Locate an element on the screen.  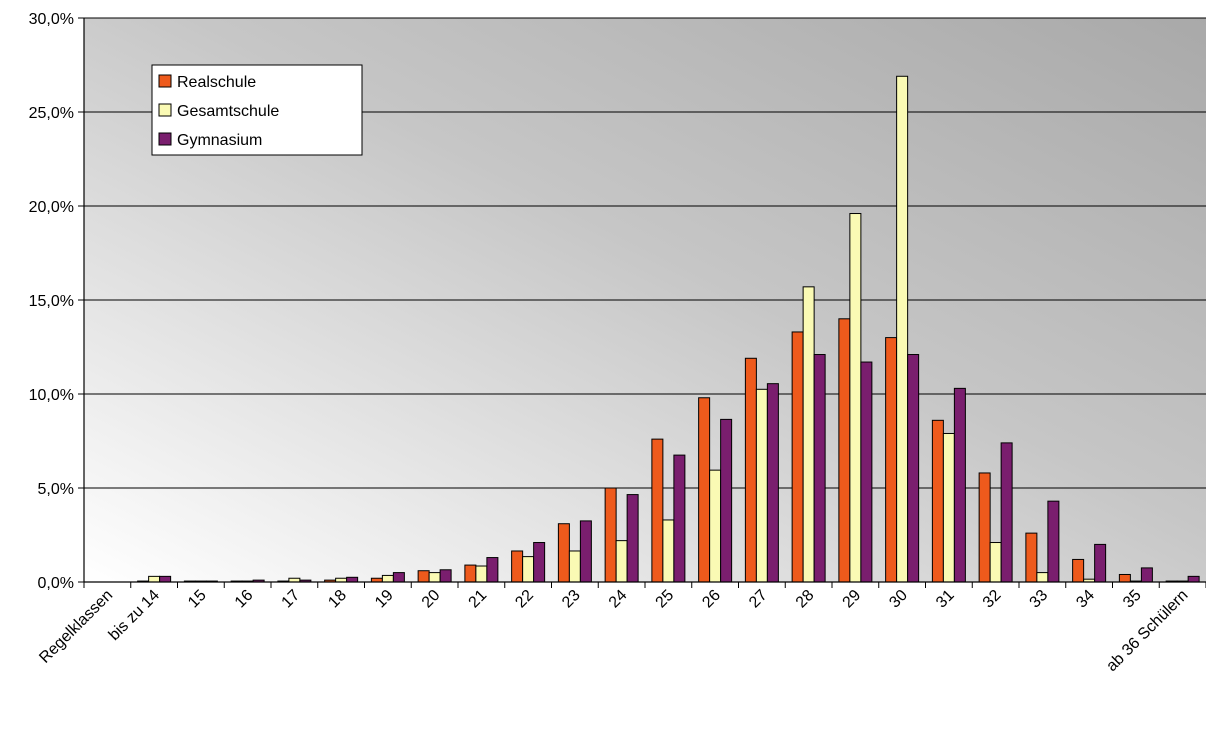
x-tick-label: 33 is located at coordinates (1039, 599).